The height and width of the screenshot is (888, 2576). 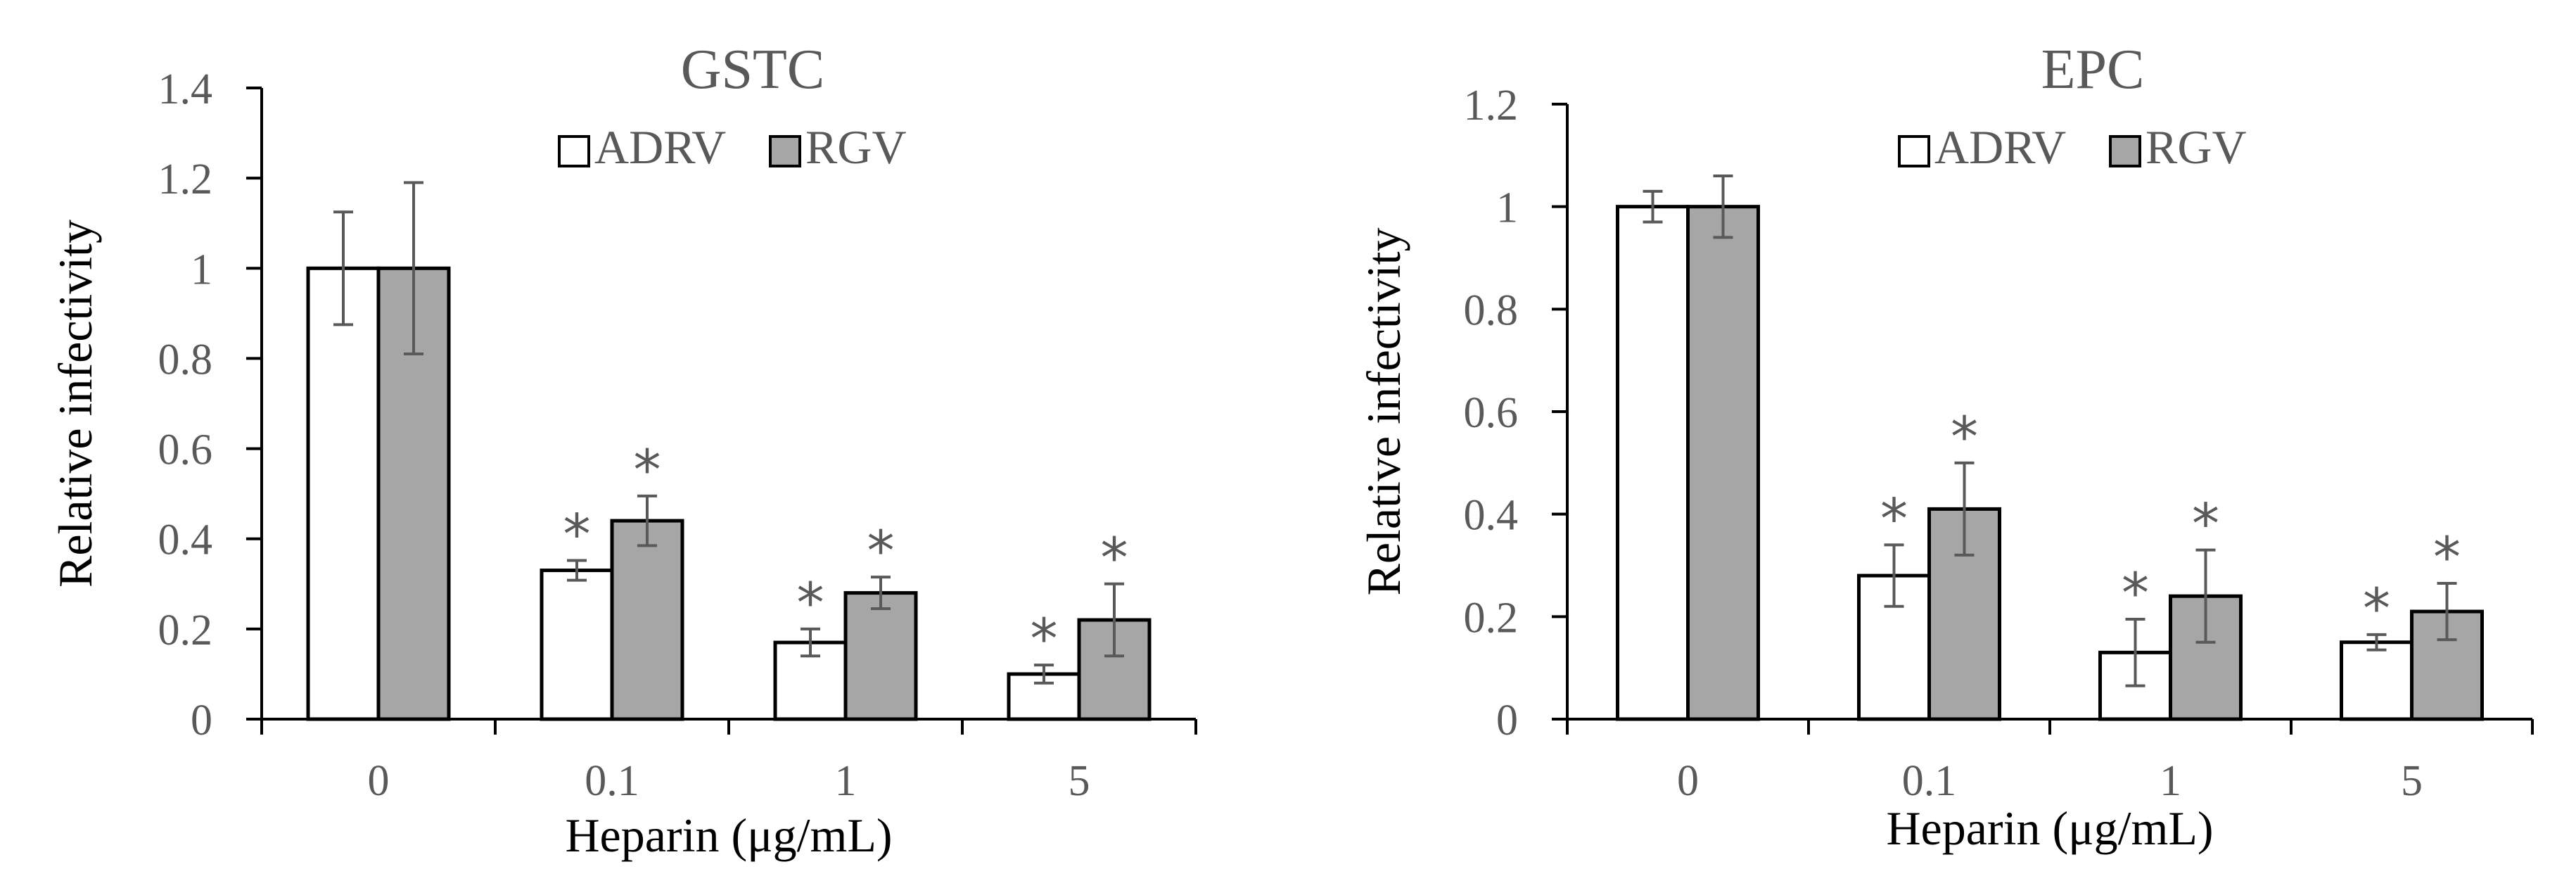 I want to click on chart-title: GSTC, so click(x=753, y=70).